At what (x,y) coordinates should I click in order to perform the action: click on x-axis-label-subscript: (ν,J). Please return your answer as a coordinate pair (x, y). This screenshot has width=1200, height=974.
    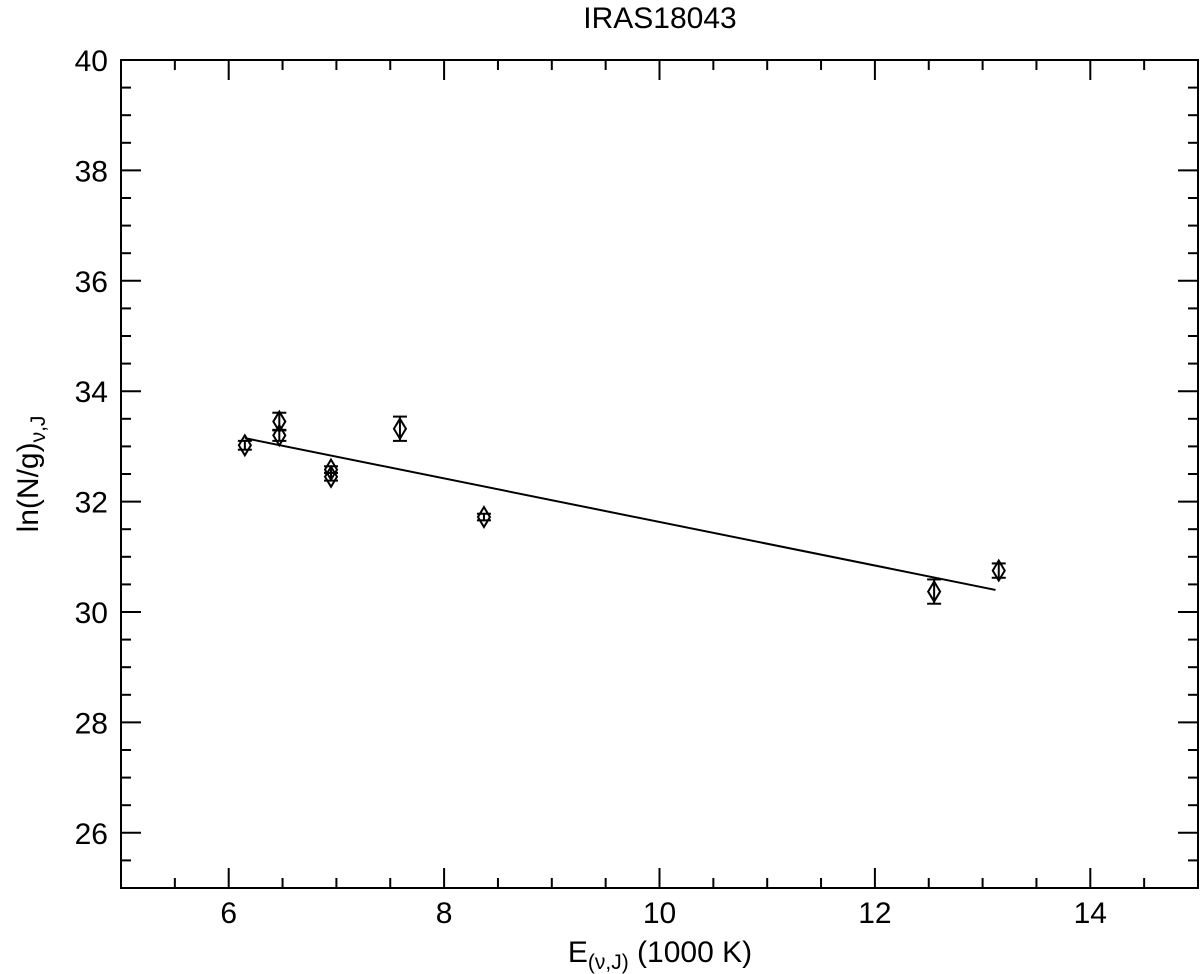
    Looking at the image, I should click on (608, 962).